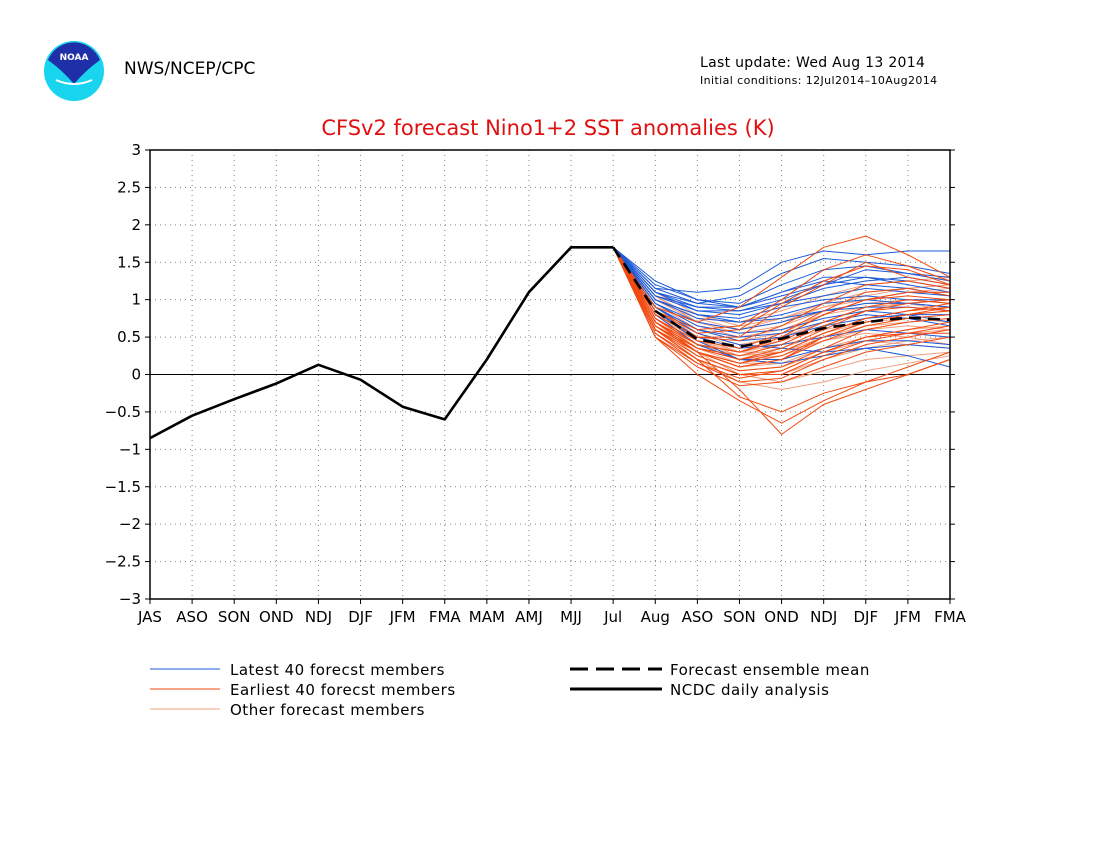 This screenshot has height=850, width=1100. Describe the element at coordinates (136, 375) in the screenshot. I see `y-tick-label: 0` at that location.